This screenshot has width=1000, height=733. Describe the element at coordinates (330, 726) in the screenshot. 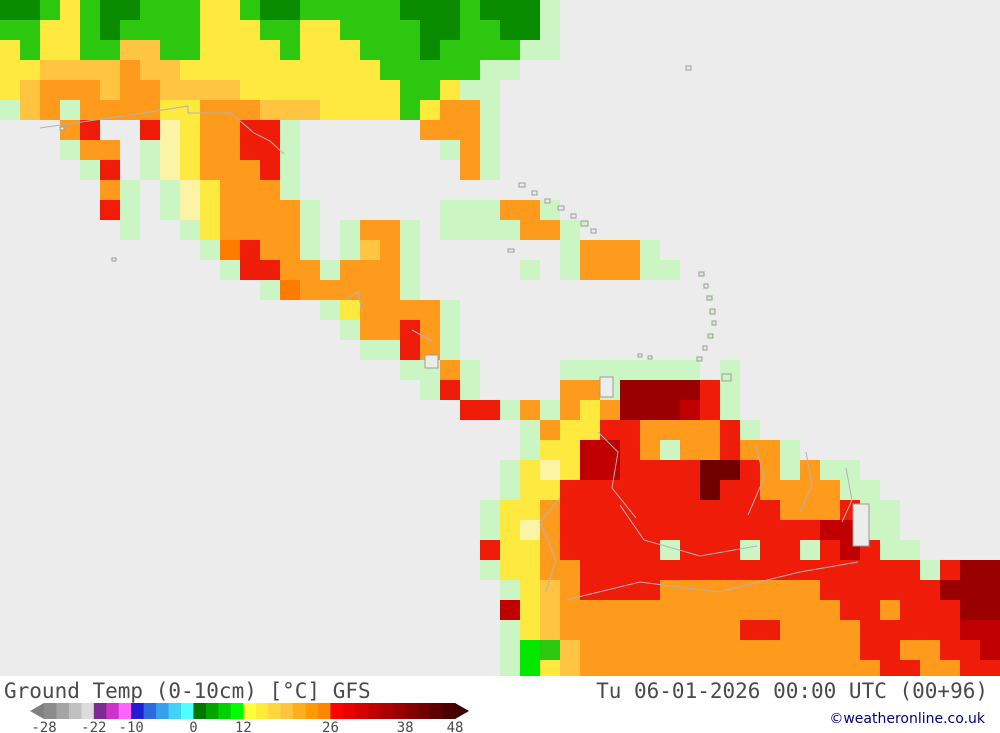

I see `svg-text: 26` at that location.